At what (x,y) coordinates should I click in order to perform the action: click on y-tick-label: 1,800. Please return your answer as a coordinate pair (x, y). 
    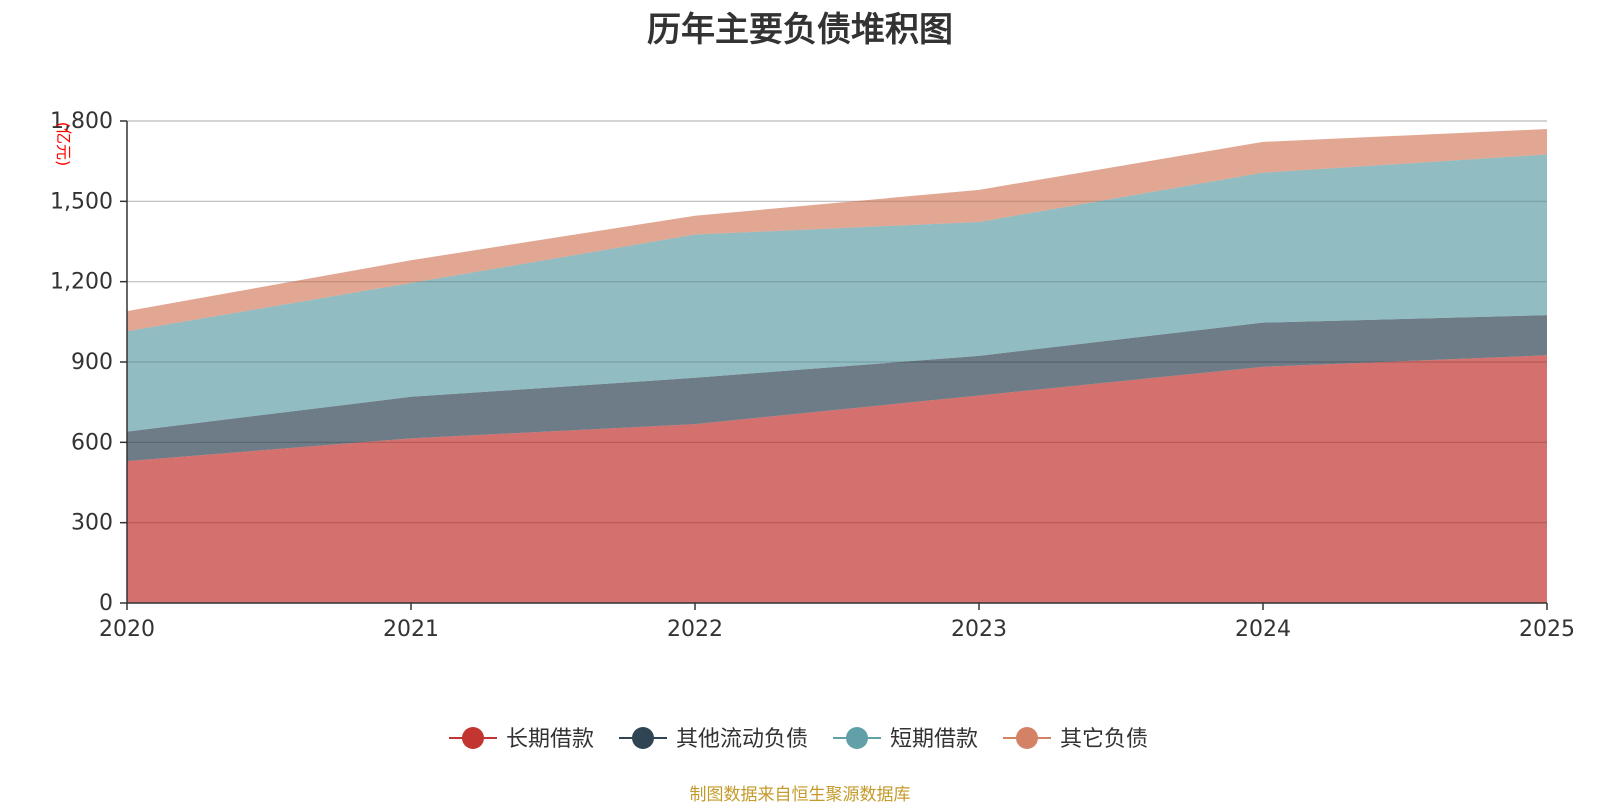
    Looking at the image, I should click on (81, 121).